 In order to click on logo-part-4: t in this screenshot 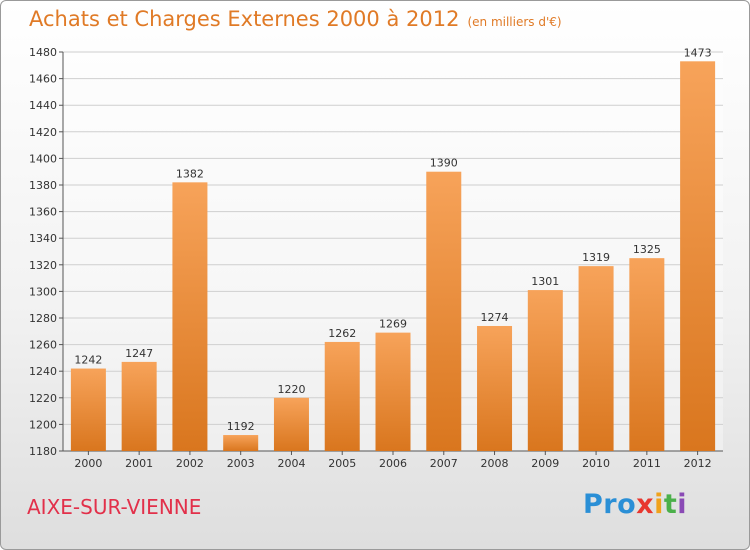, I will do `click(670, 504)`.